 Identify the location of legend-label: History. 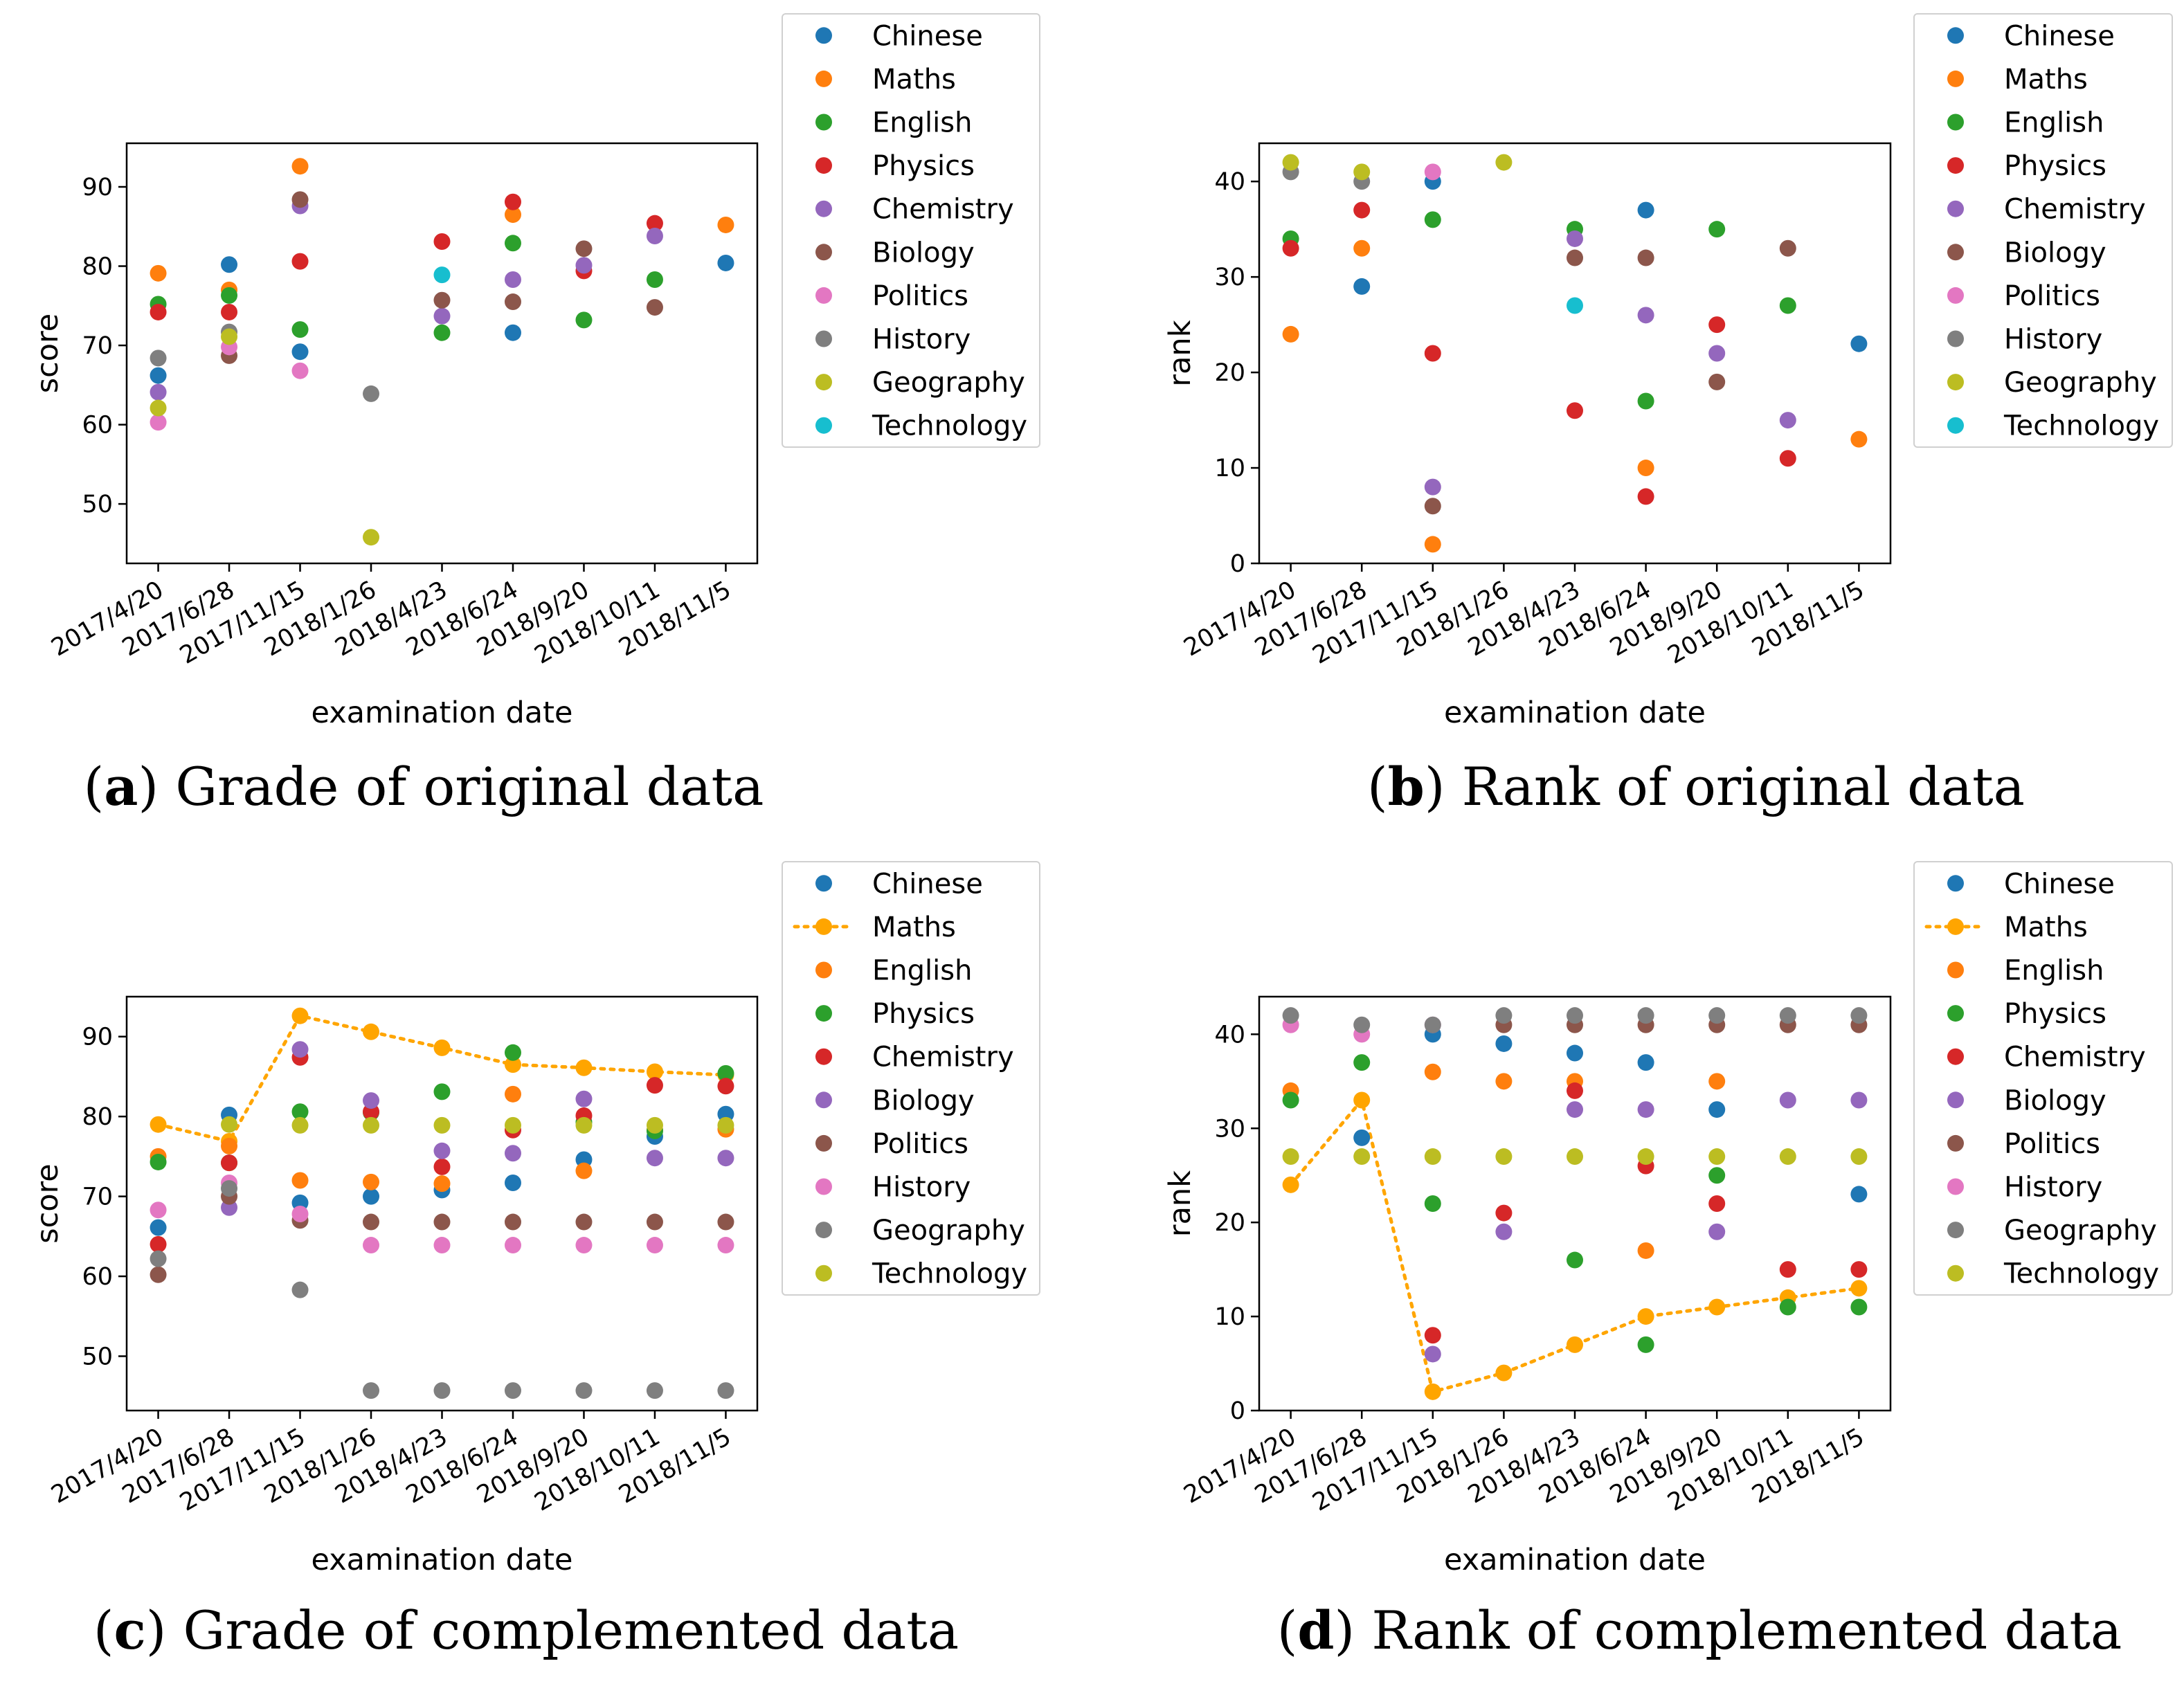
(921, 340).